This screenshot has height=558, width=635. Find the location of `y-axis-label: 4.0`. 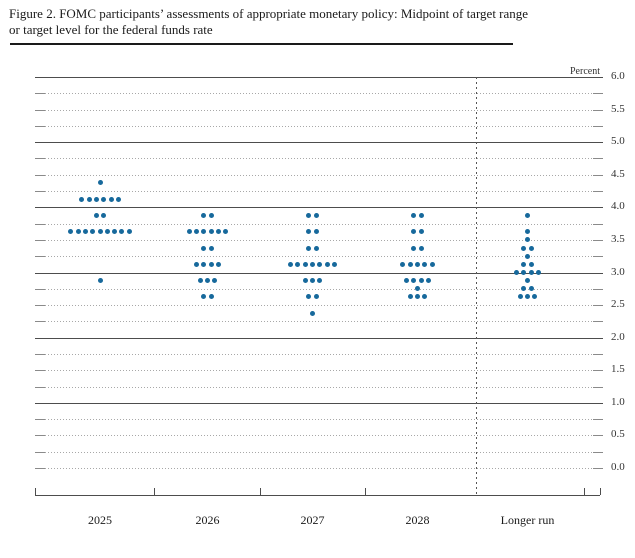

y-axis-label: 4.0 is located at coordinates (618, 206).